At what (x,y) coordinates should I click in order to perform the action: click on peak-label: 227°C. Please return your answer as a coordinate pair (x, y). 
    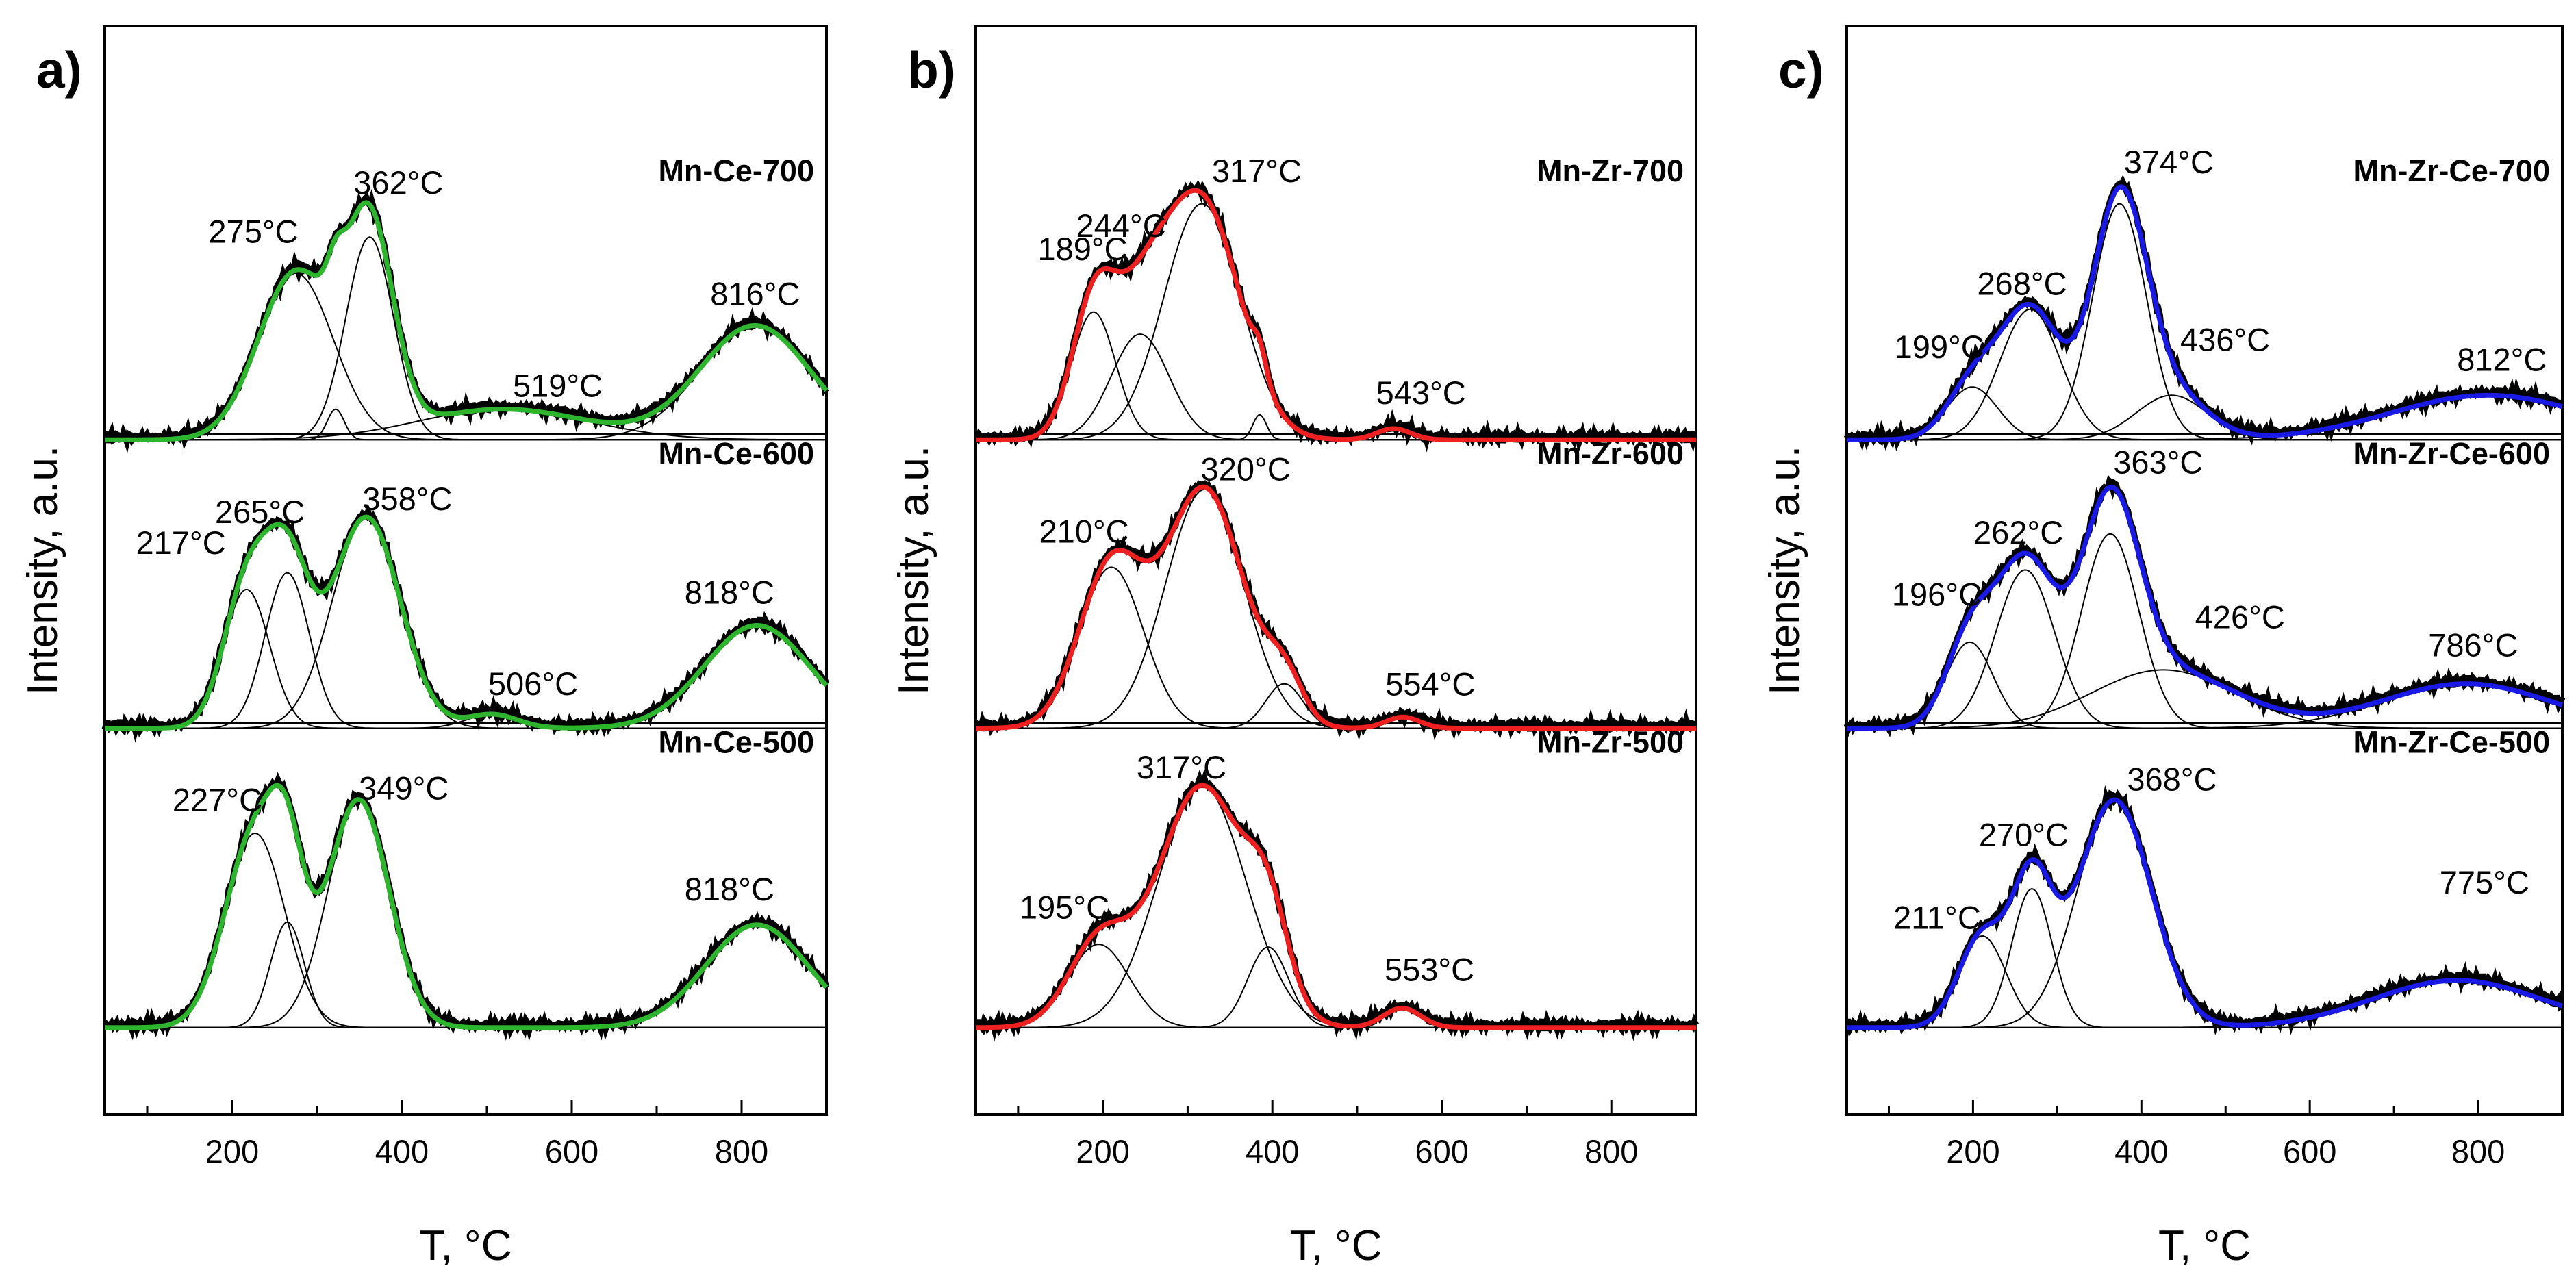
    Looking at the image, I should click on (217, 800).